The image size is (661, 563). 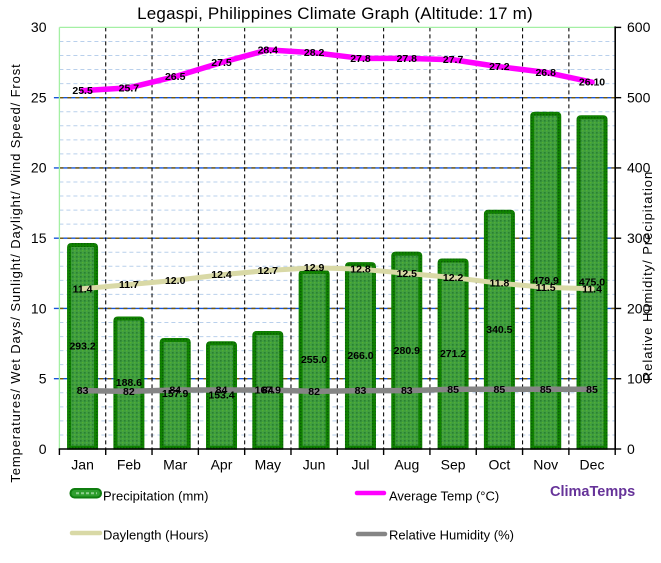 I want to click on svg-text: Jan, so click(x=82, y=465).